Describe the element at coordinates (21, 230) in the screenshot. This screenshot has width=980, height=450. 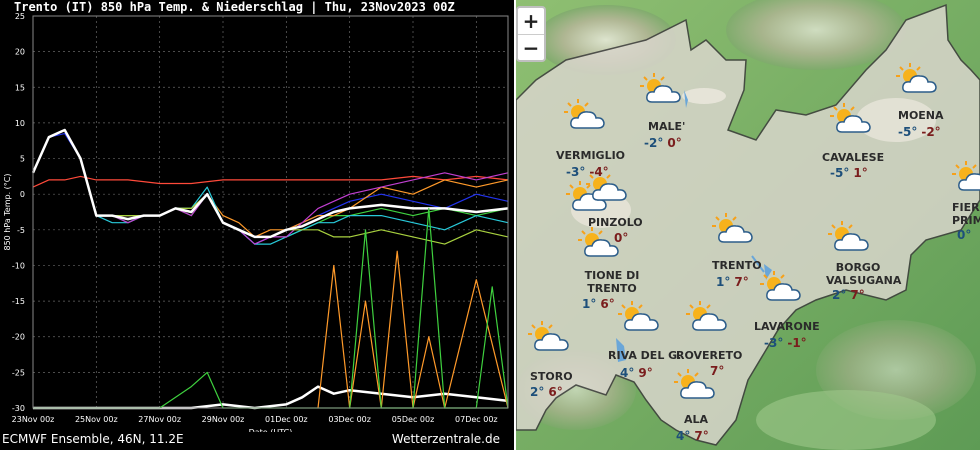
I see `y-tick-label: -5` at that location.